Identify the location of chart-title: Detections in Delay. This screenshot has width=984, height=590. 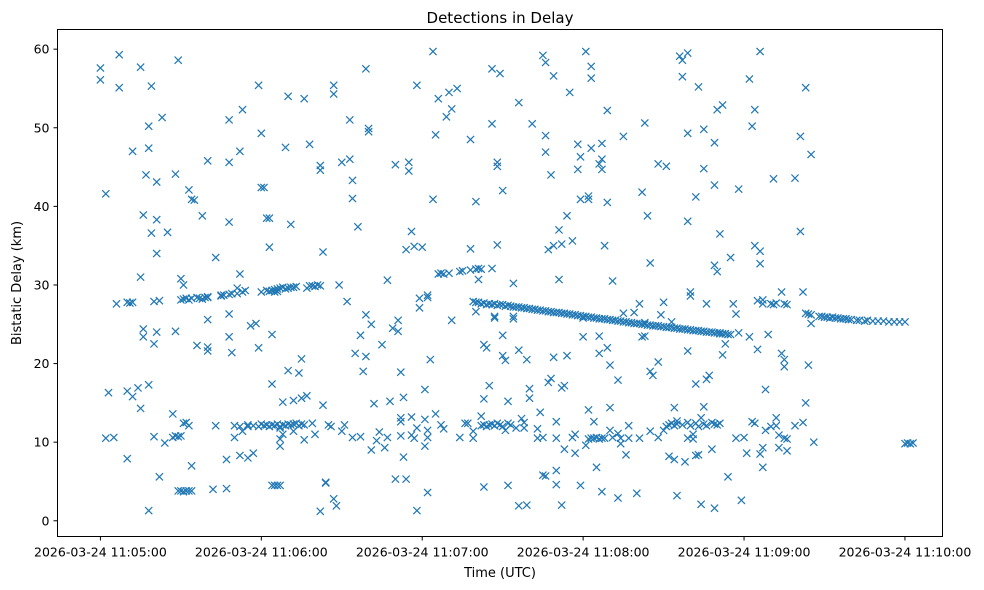
(500, 18).